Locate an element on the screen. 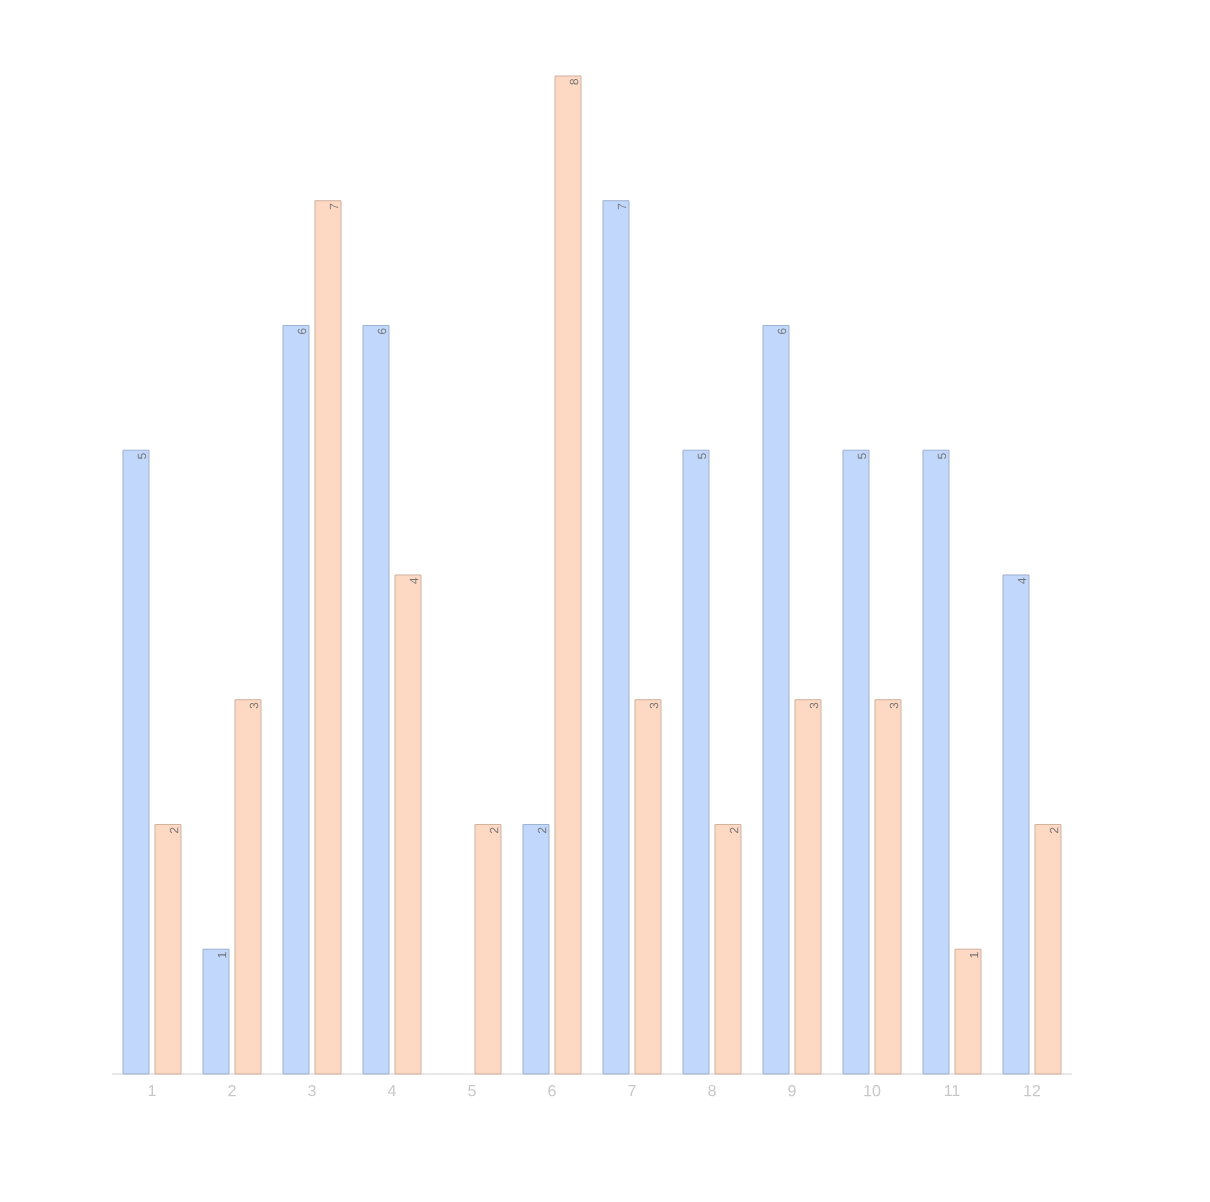 The image size is (1210, 1202). x-tick-label: 4 is located at coordinates (391, 1091).